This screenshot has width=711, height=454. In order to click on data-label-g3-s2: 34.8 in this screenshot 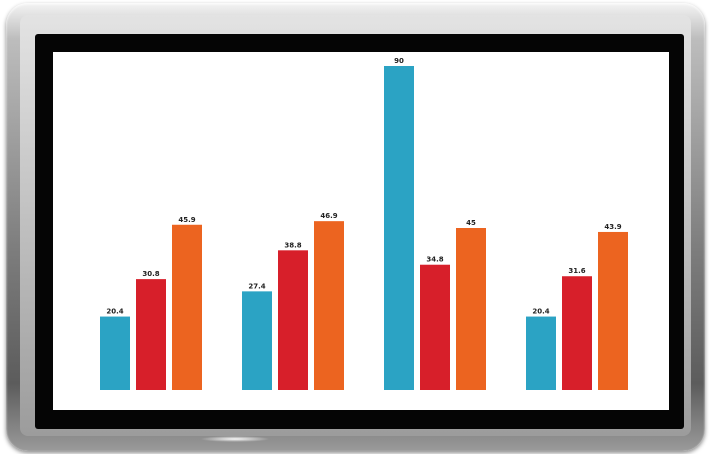, I will do `click(434, 260)`.